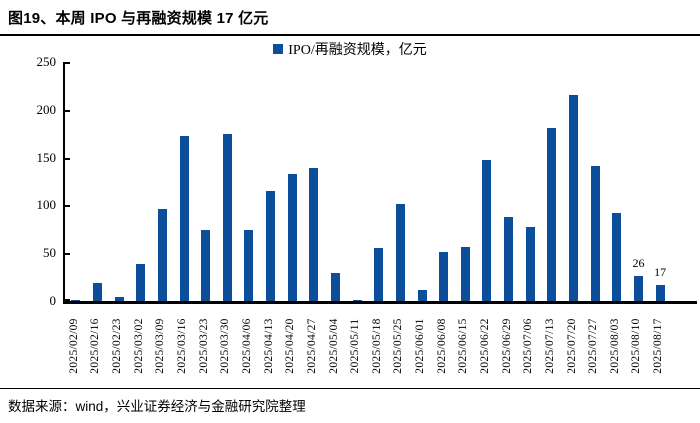 This screenshot has width=700, height=423. What do you see at coordinates (420, 346) in the screenshot?
I see `x-tick-label: 2025/06/01` at bounding box center [420, 346].